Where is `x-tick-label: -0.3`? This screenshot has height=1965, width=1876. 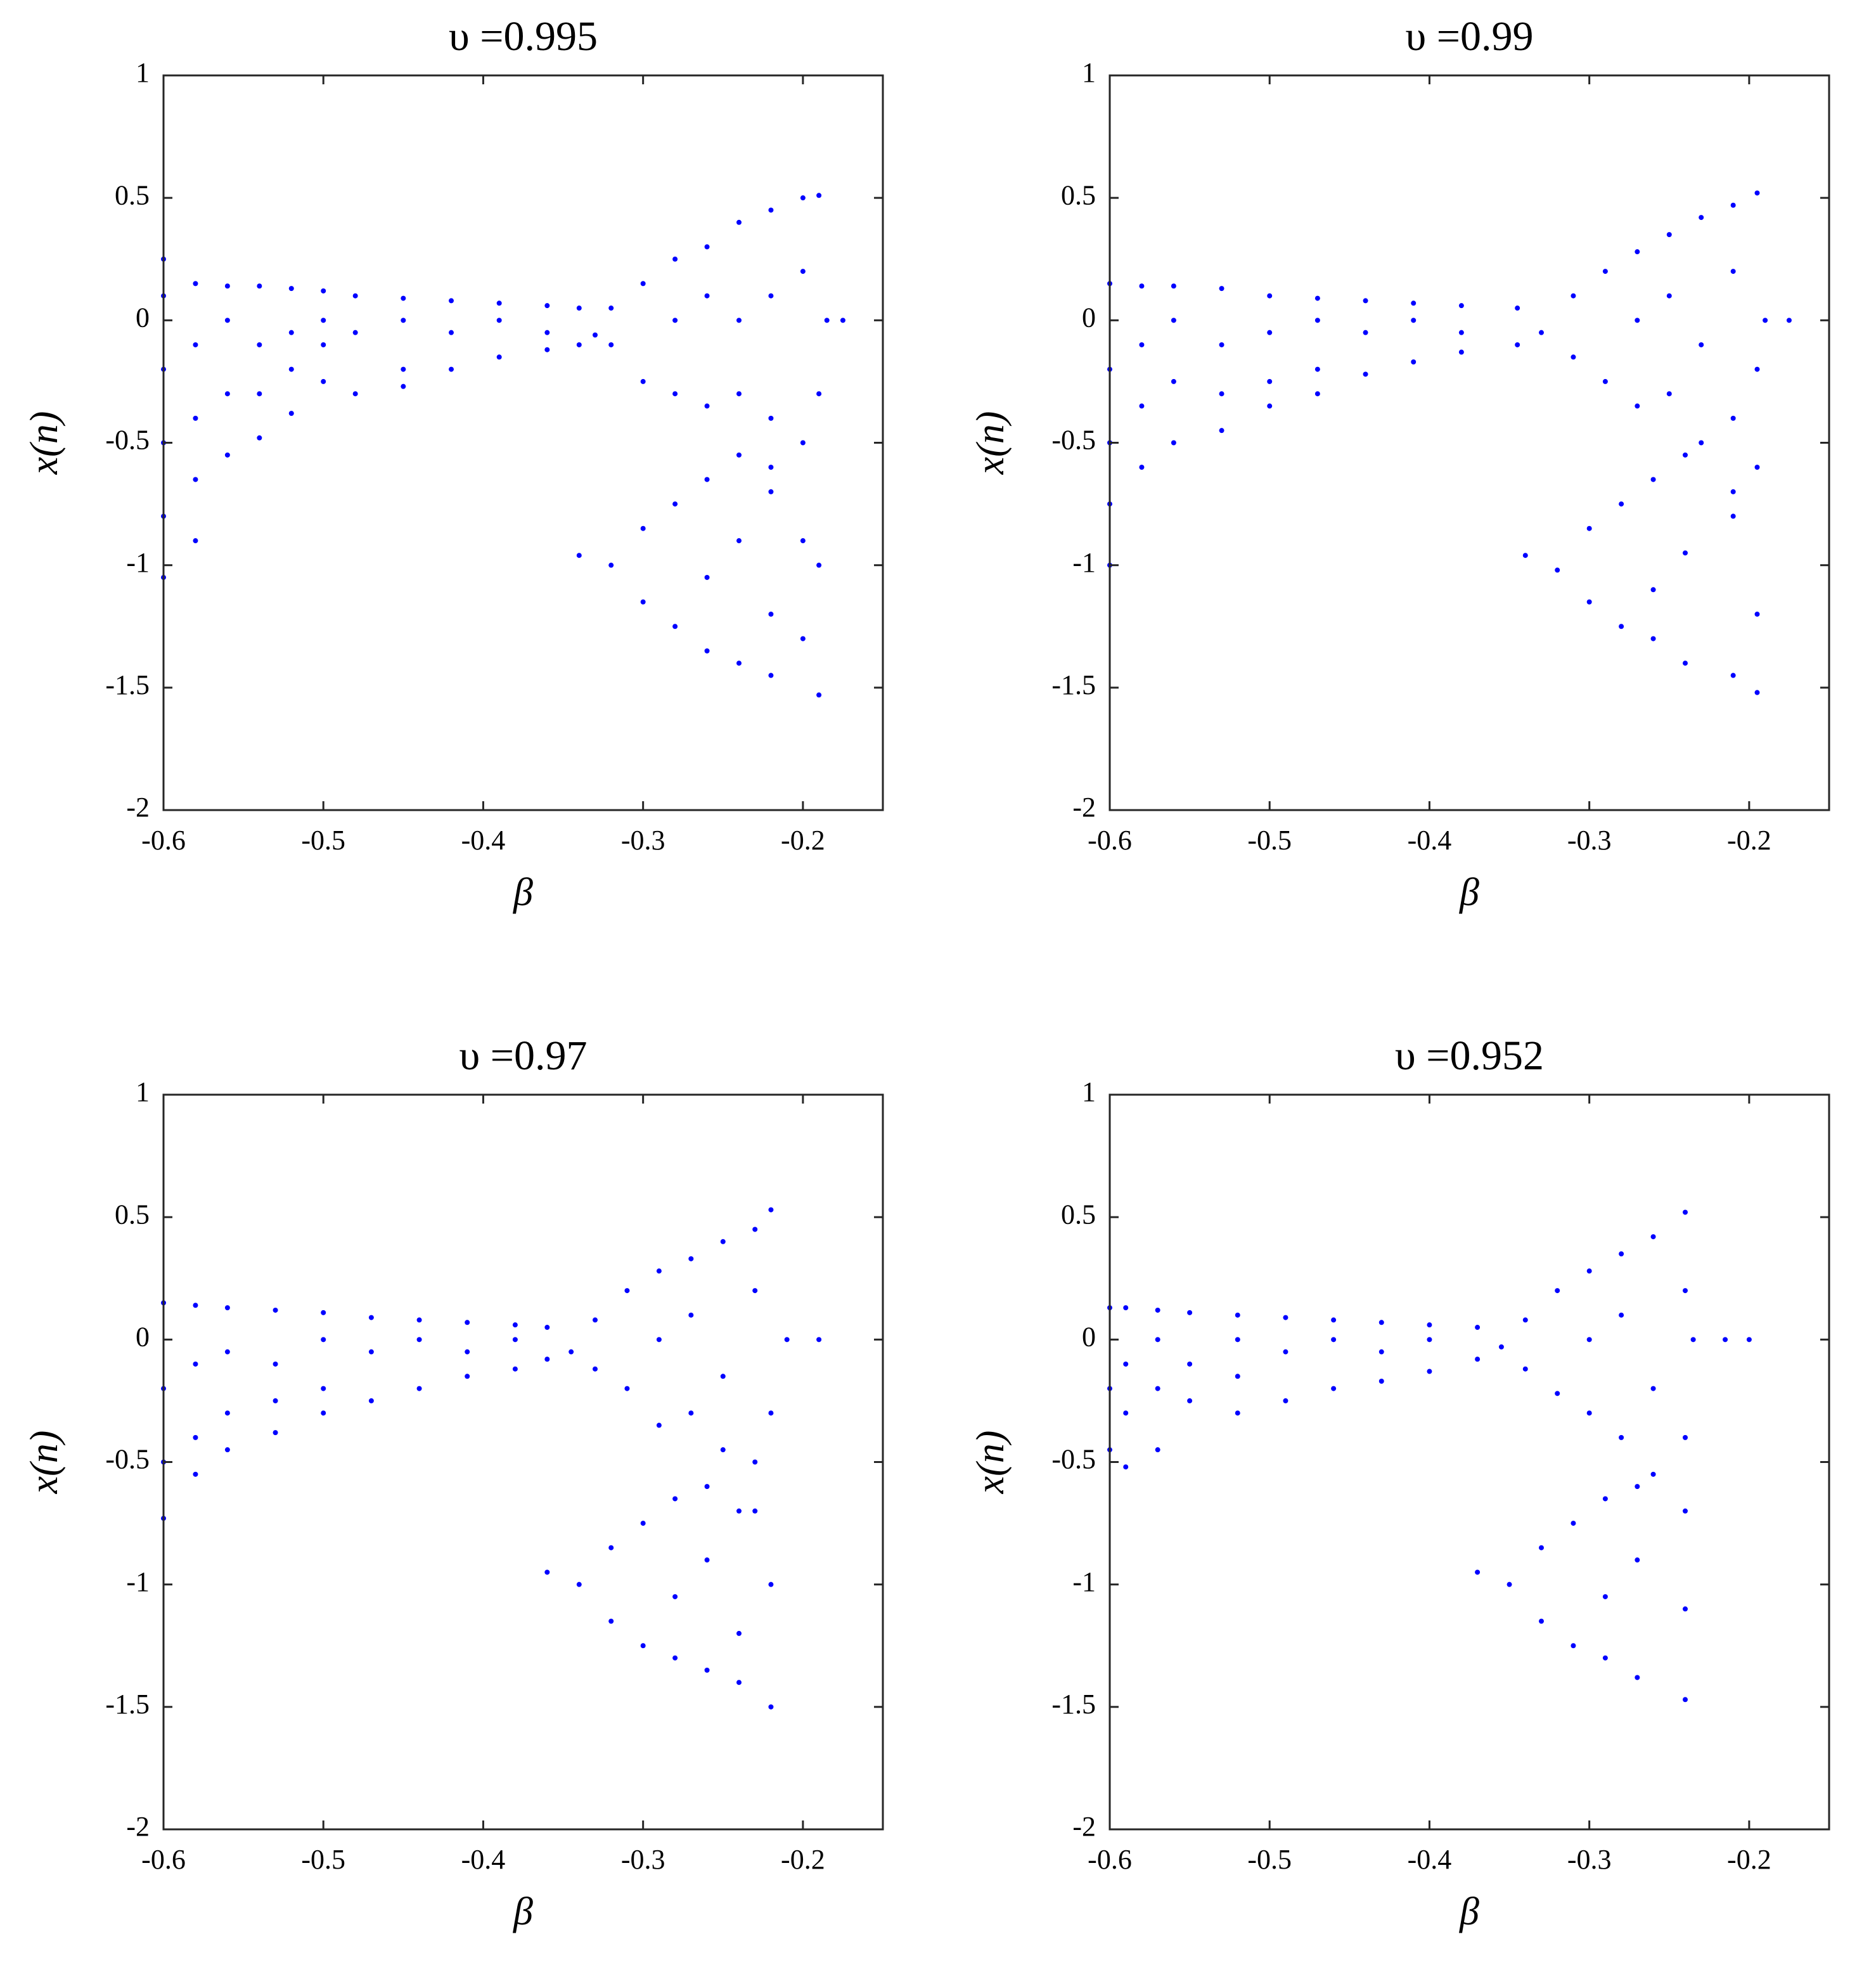
x-tick-label: -0.3 is located at coordinates (643, 1860).